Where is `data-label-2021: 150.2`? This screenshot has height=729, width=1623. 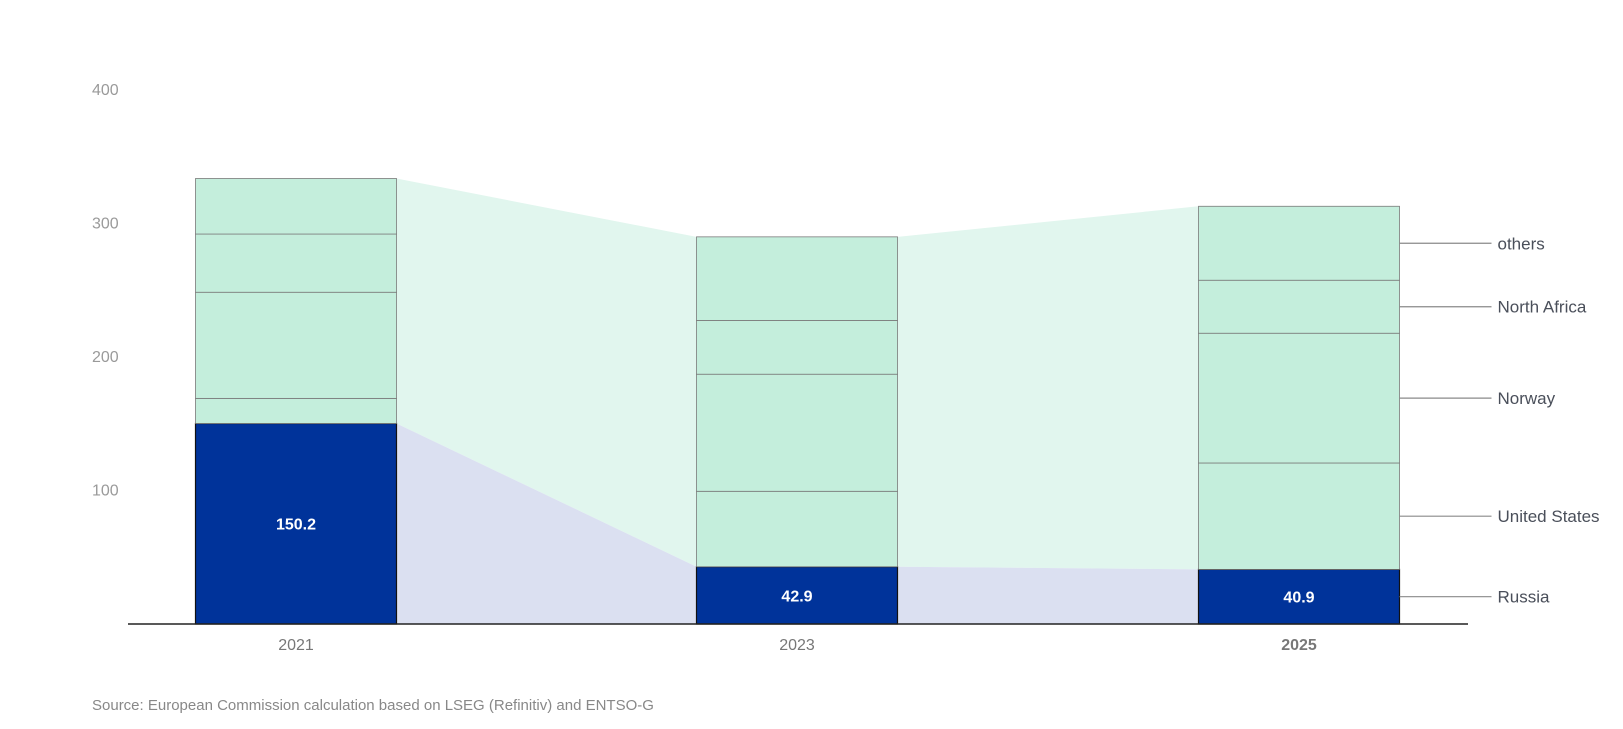 data-label-2021: 150.2 is located at coordinates (296, 525).